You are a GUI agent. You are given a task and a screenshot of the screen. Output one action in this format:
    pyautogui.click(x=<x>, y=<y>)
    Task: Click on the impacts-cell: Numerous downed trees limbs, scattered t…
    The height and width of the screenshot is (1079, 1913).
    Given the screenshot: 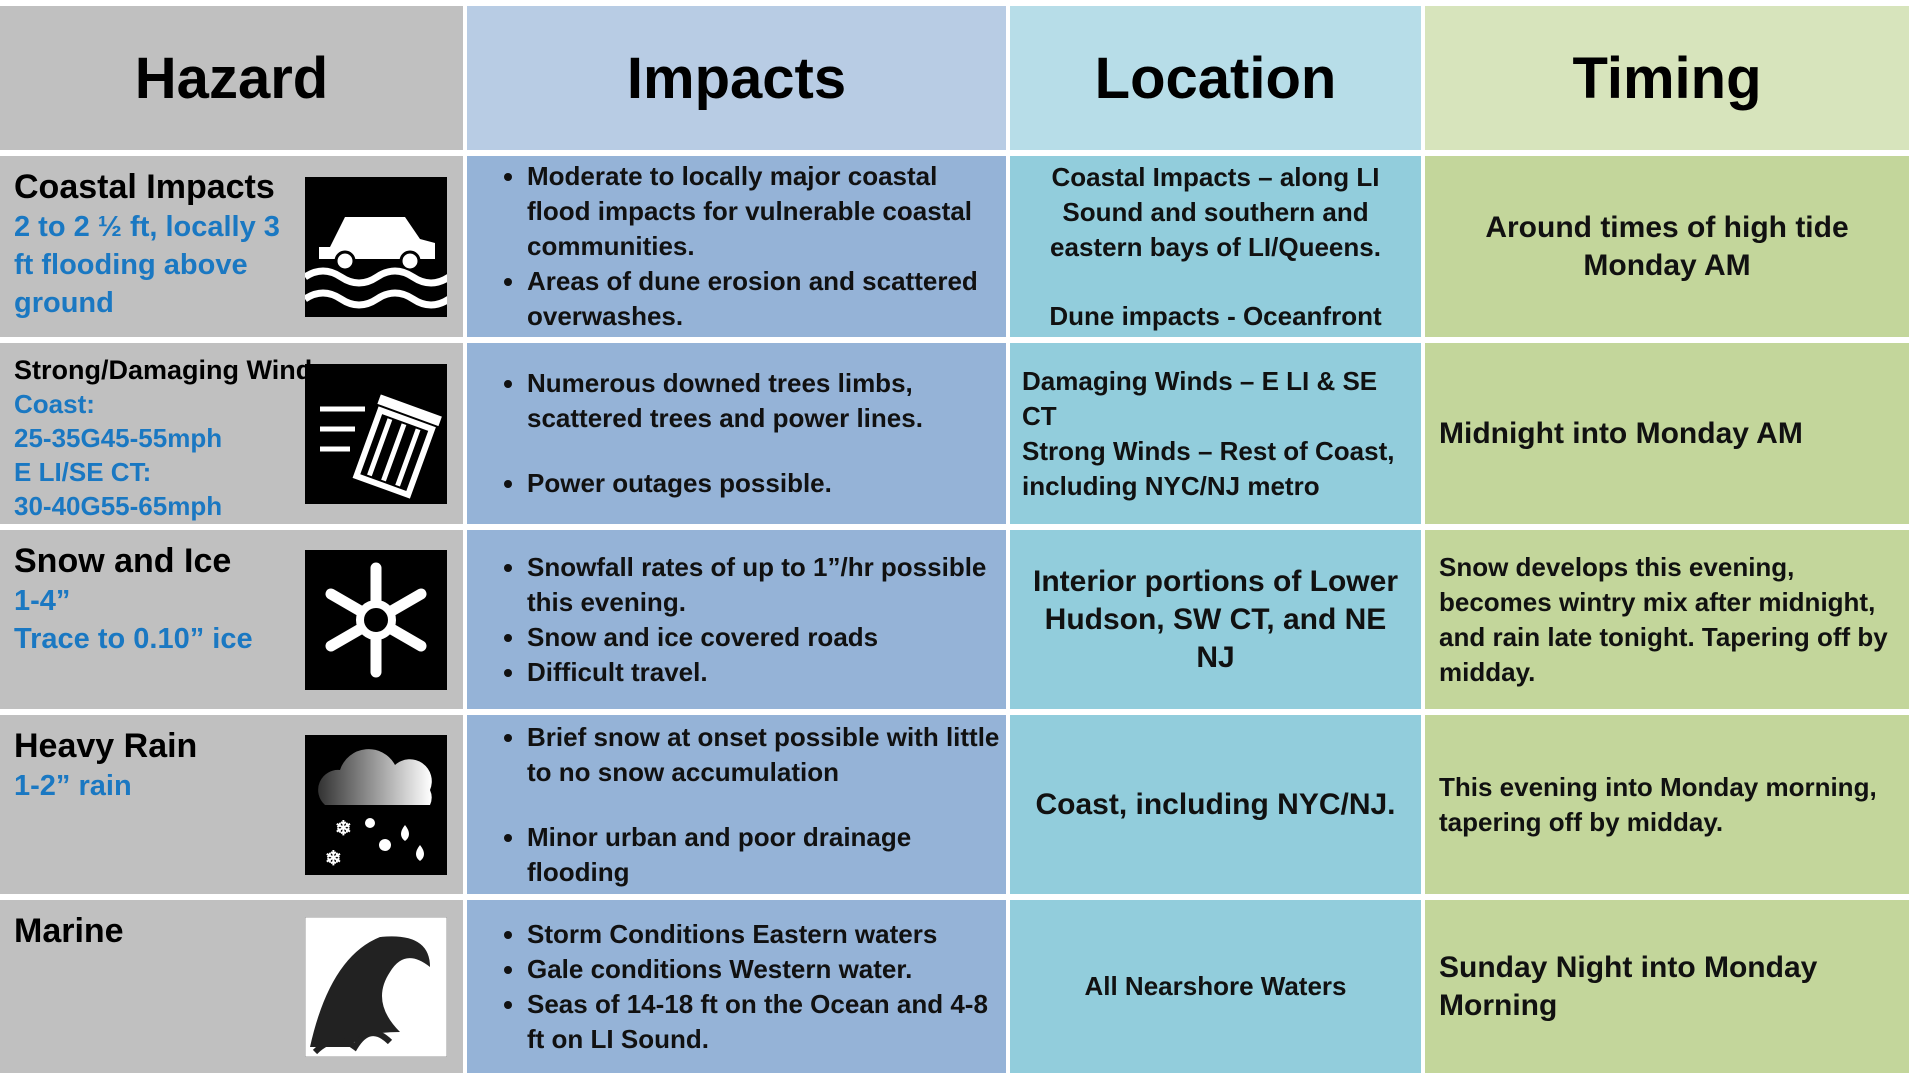 What is the action you would take?
    pyautogui.click(x=736, y=433)
    